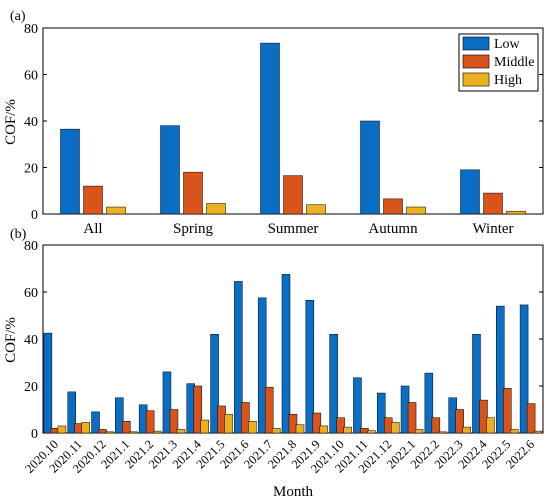  Describe the element at coordinates (270, 128) in the screenshot. I see `panel-a-bar-low-summer` at that location.